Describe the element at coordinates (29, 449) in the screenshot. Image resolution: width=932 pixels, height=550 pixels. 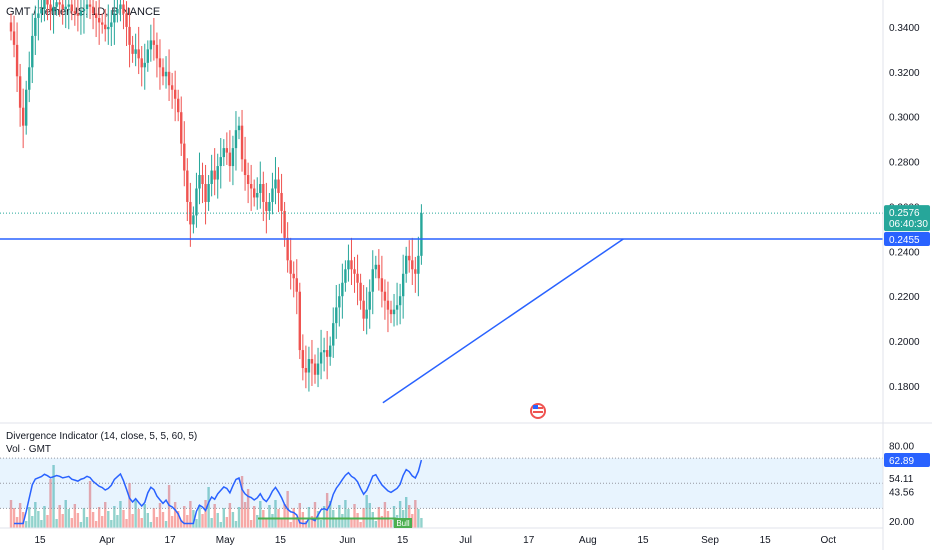
I see `volume-title: Vol · GMT` at that location.